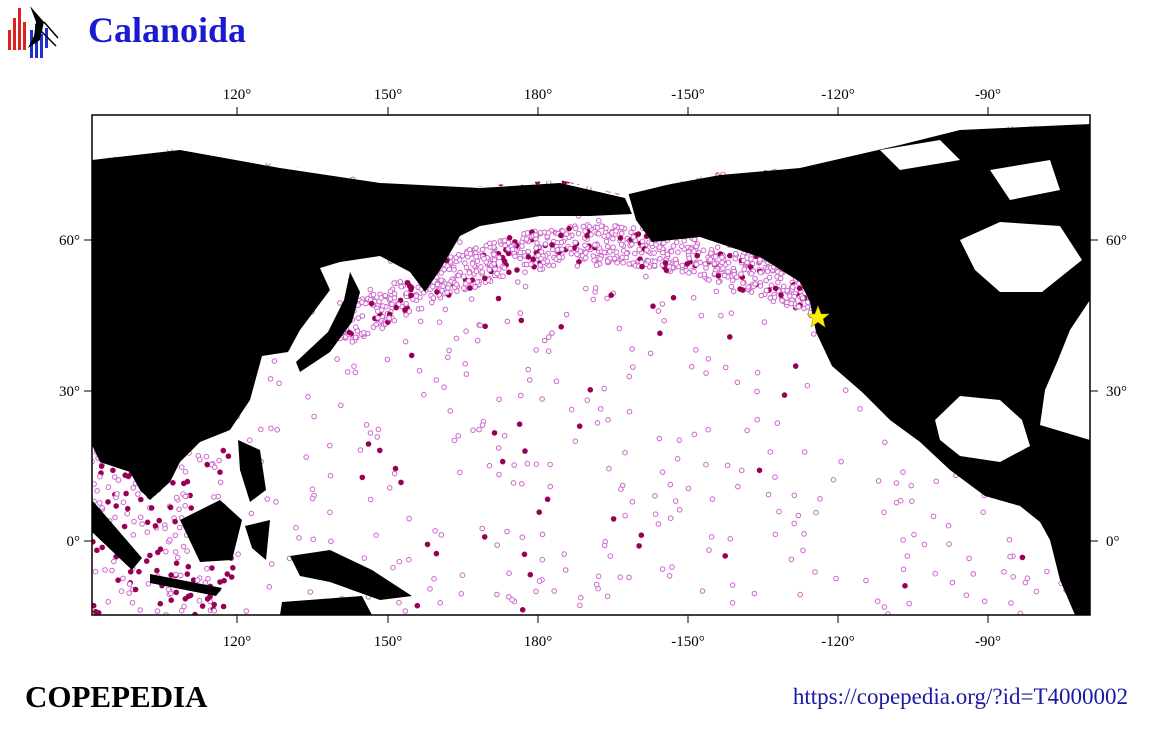 This screenshot has height=736, width=1150. What do you see at coordinates (388, 95) in the screenshot?
I see `lon-label: 150°` at bounding box center [388, 95].